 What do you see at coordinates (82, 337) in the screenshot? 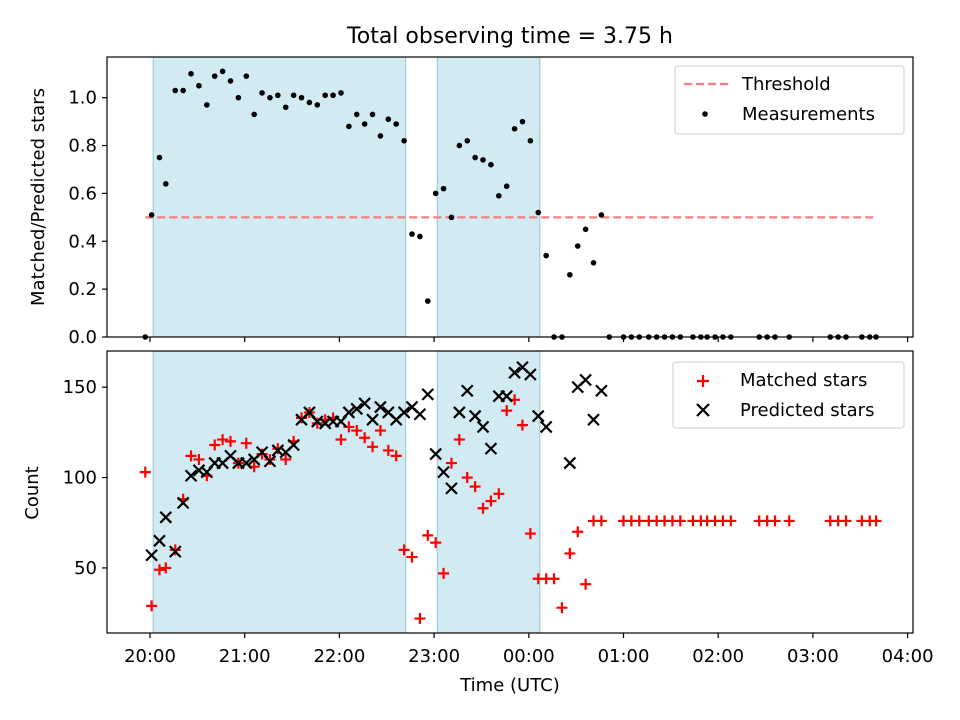
I see `y-tick-label: 0.0` at bounding box center [82, 337].